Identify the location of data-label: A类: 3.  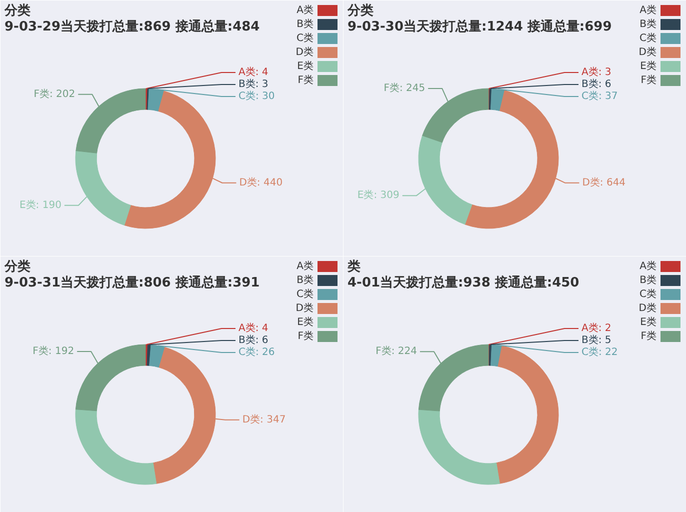
(597, 72).